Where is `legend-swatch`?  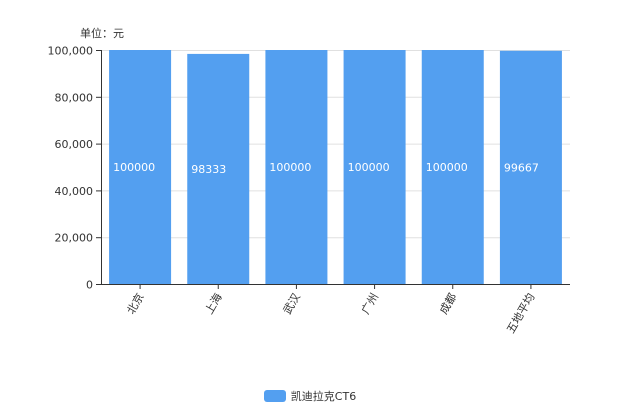 legend-swatch is located at coordinates (274, 396).